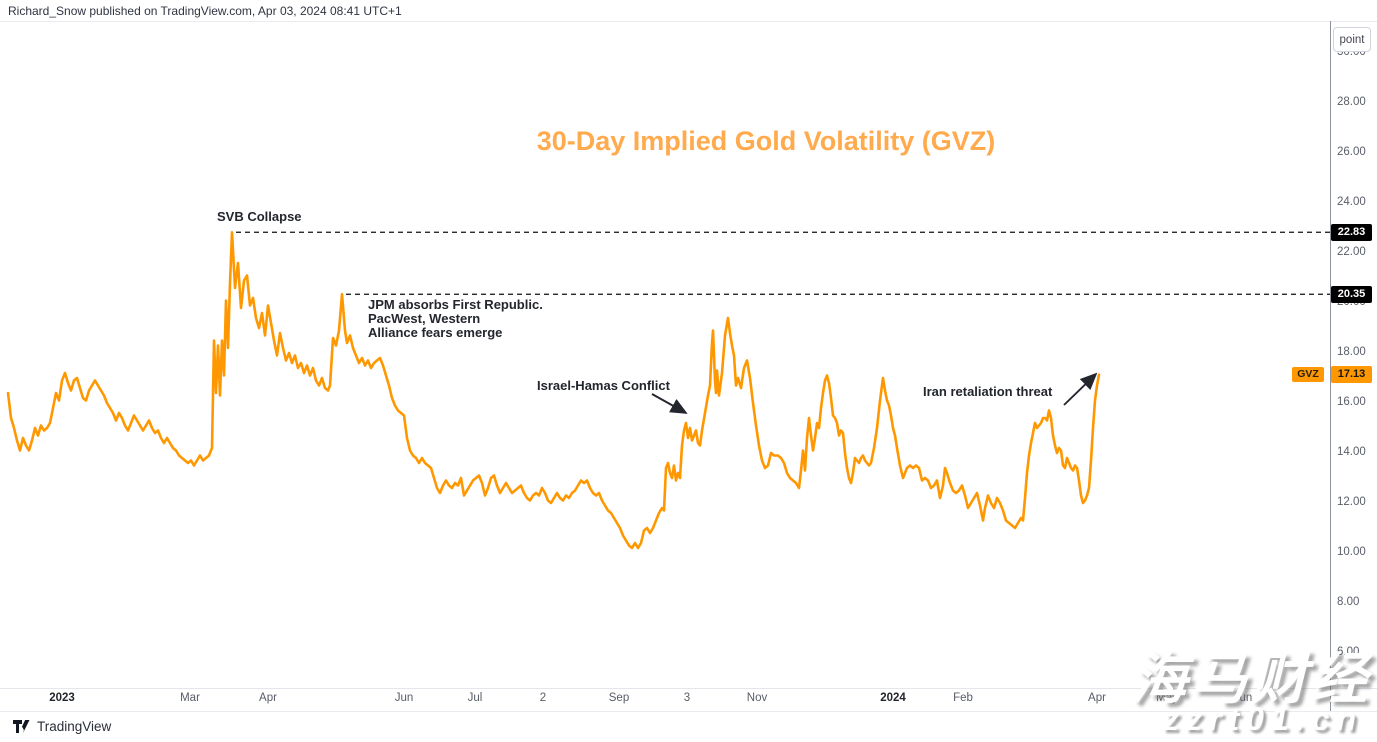 This screenshot has height=742, width=1377. I want to click on x-axis-label-Feb: Feb, so click(963, 698).